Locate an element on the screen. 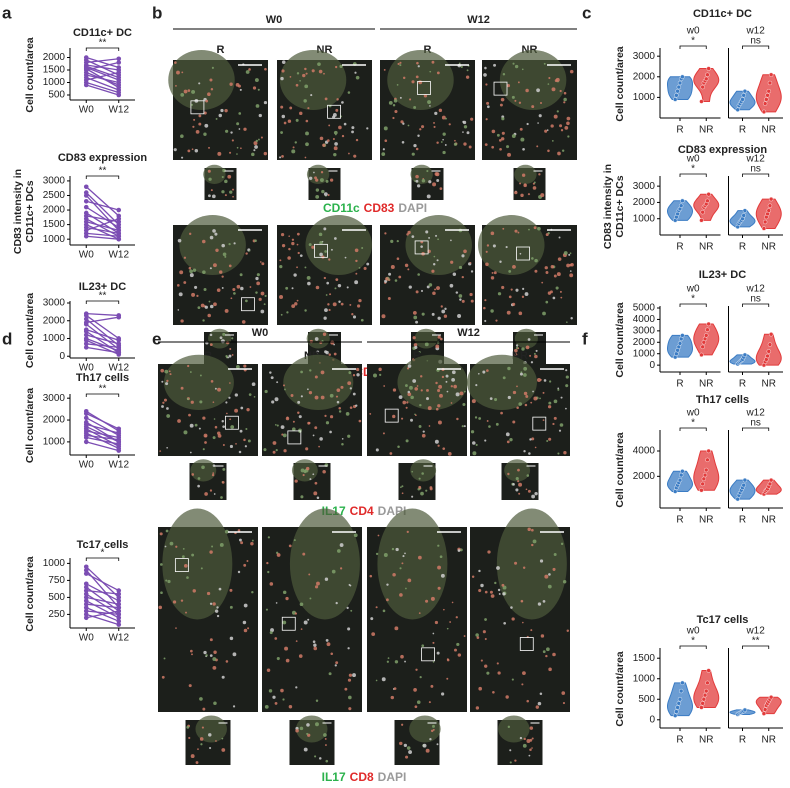  roi-box is located at coordinates (391, 415).